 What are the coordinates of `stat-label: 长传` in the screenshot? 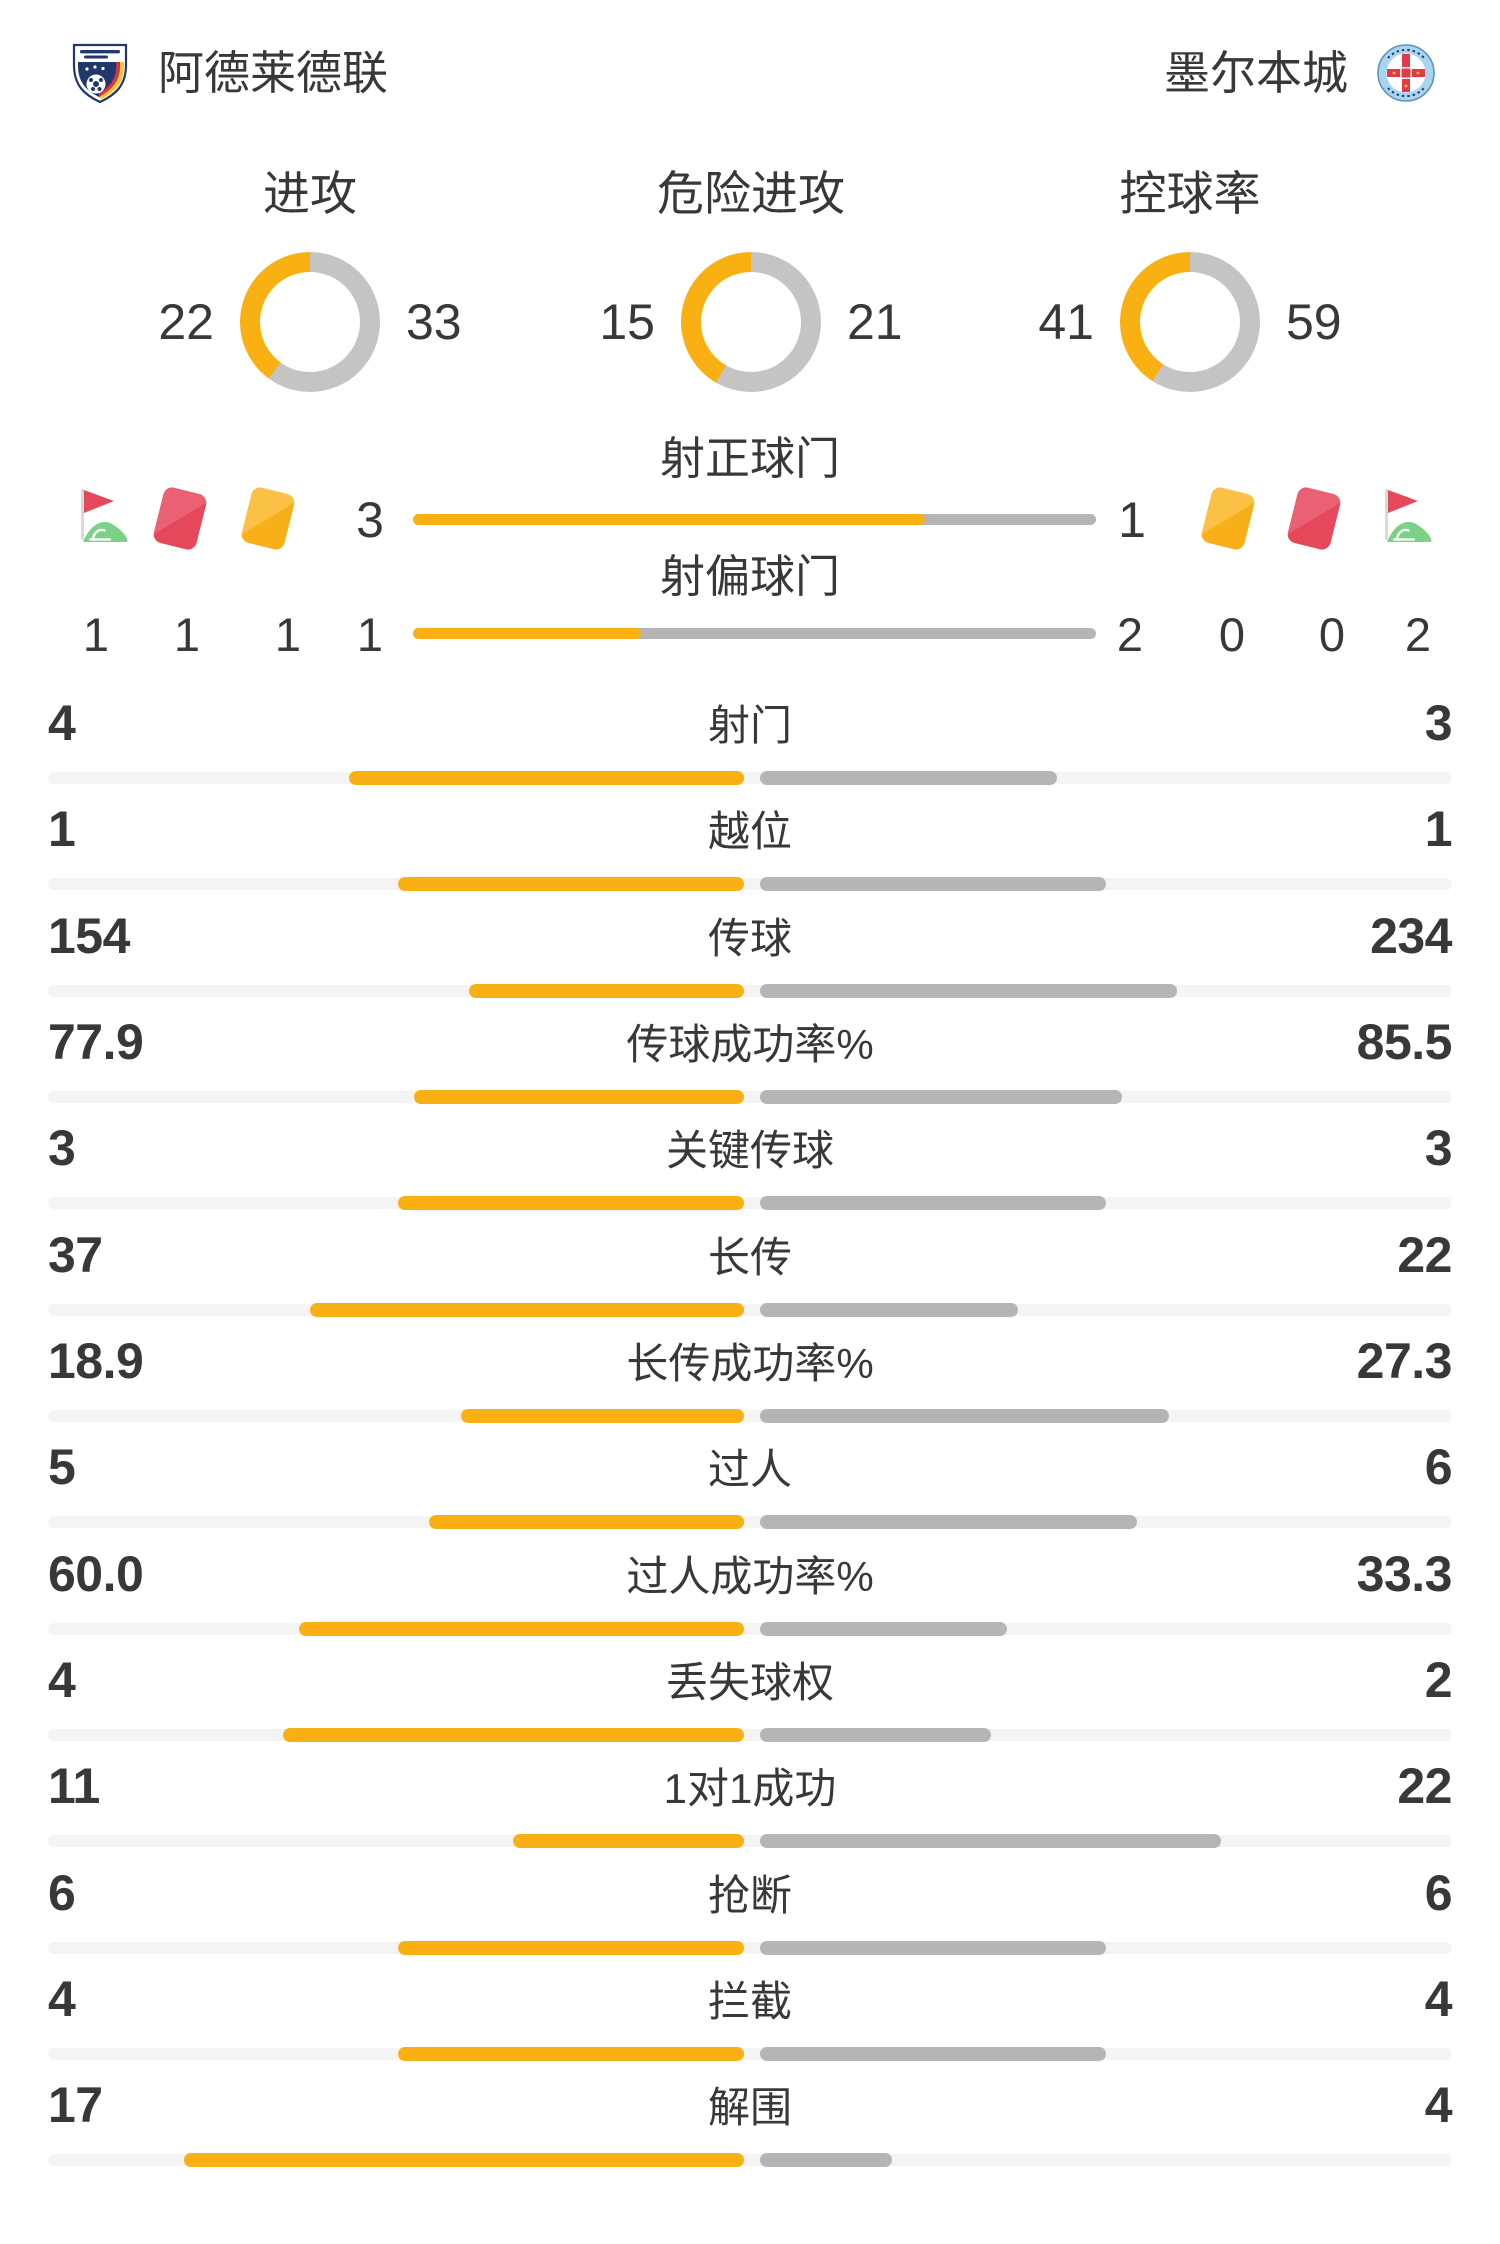 It's located at (749, 1257).